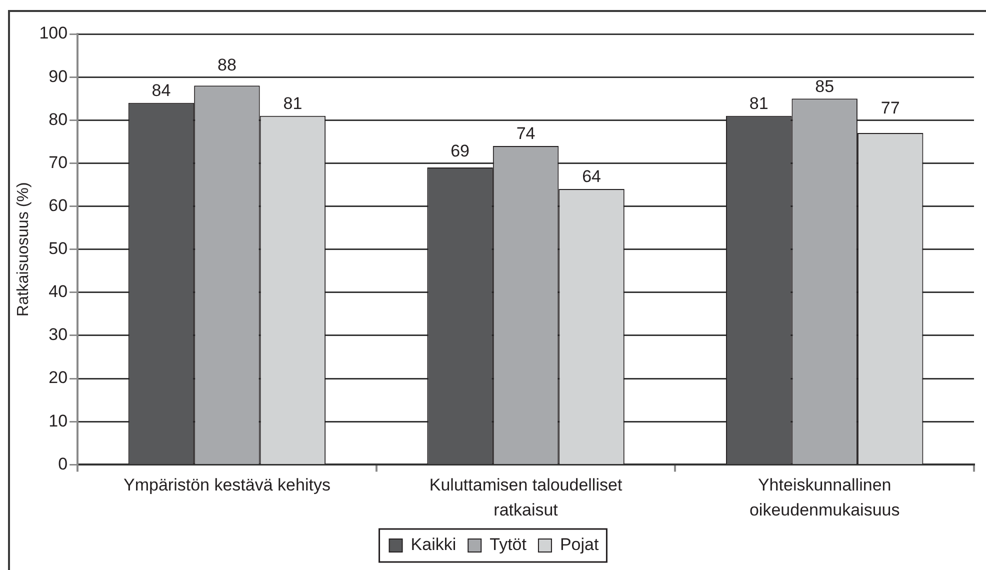 The width and height of the screenshot is (986, 570). I want to click on data-label: 69, so click(460, 150).